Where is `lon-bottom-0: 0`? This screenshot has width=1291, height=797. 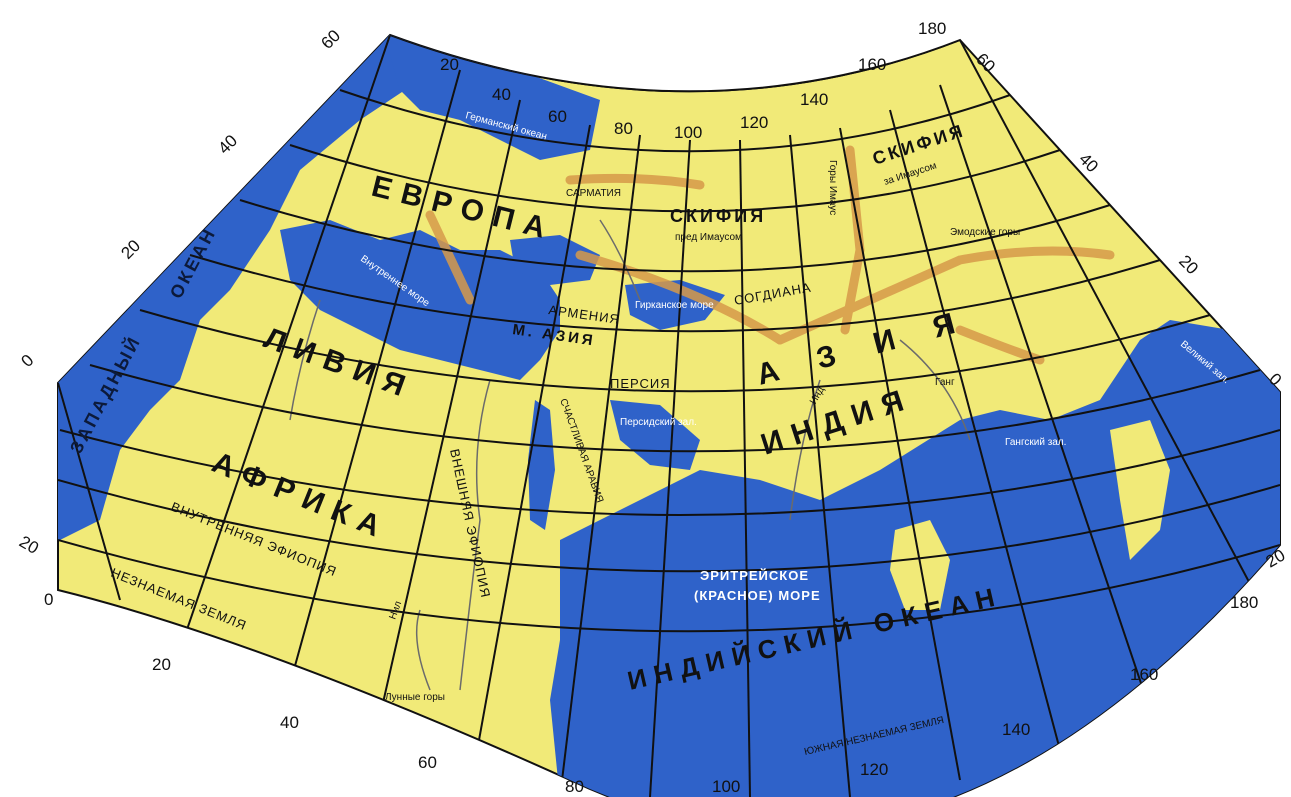
lon-bottom-0: 0 is located at coordinates (48, 599).